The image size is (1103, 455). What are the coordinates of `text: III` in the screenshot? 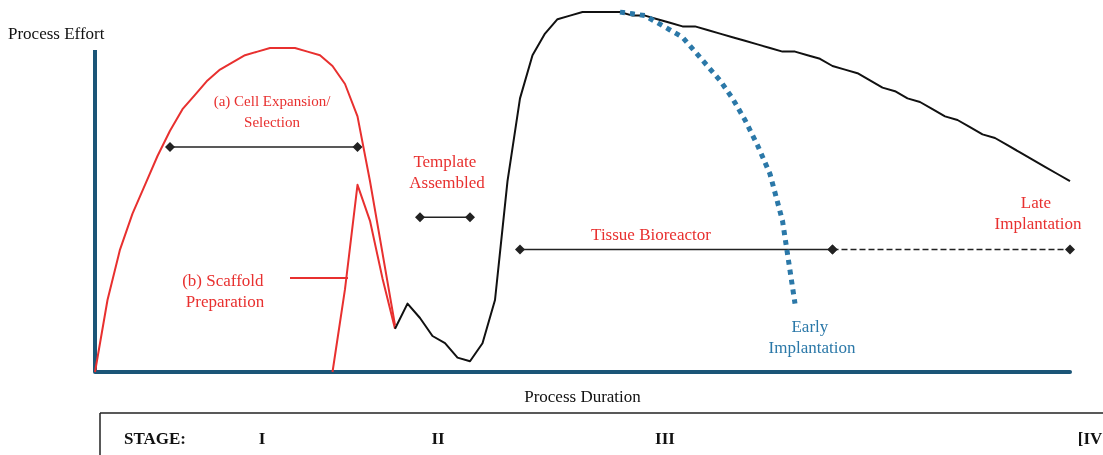 It's located at (665, 438).